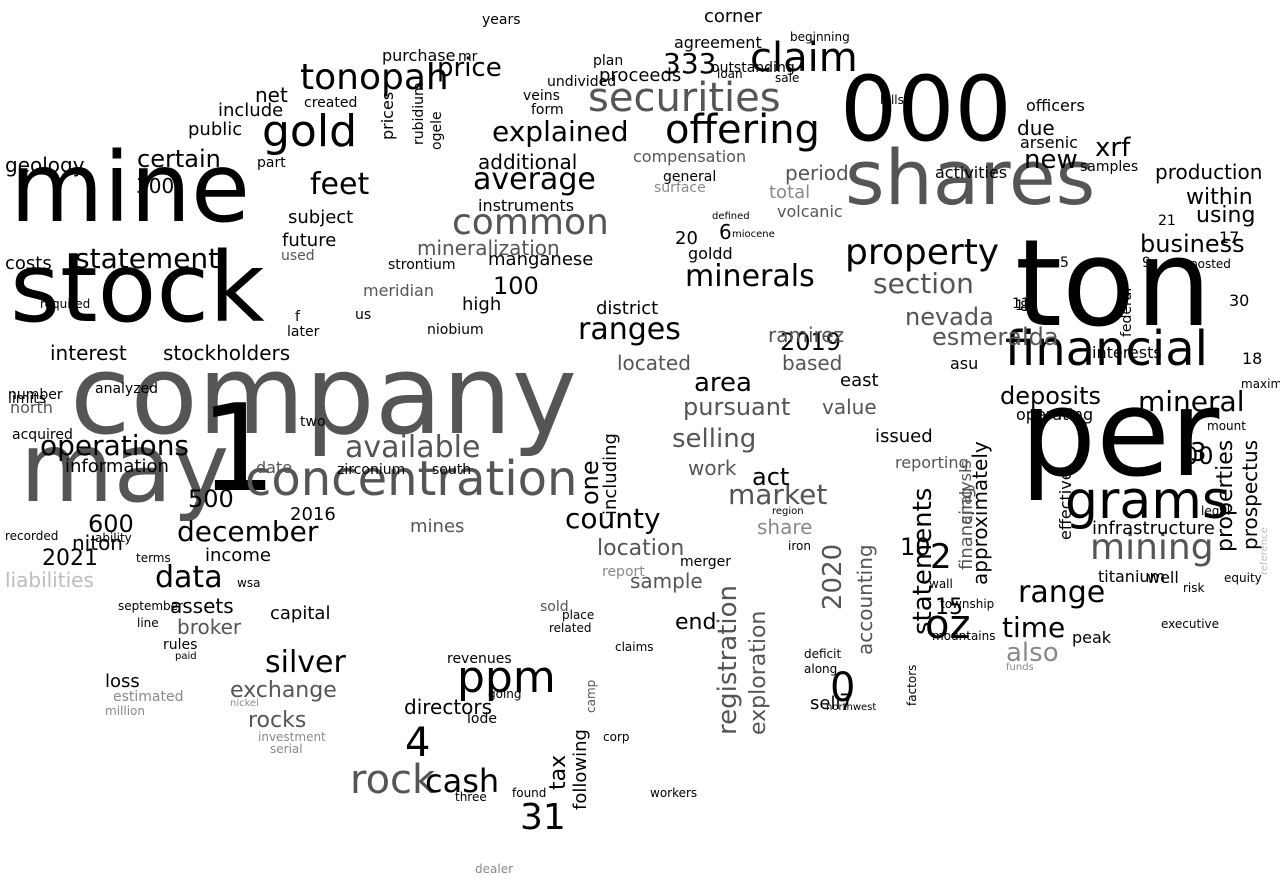 The width and height of the screenshot is (1280, 879). Describe the element at coordinates (153, 558) in the screenshot. I see `word-terms: terms` at that location.